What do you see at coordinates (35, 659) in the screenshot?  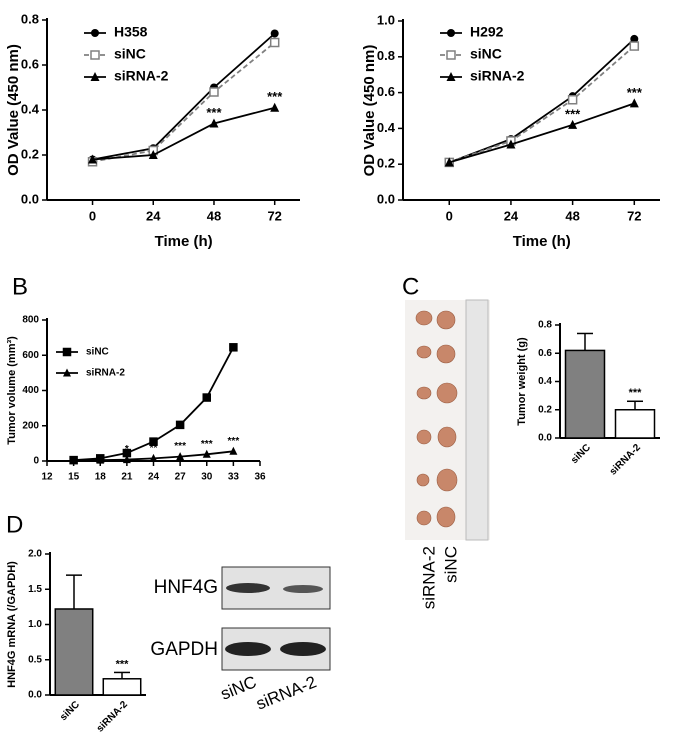 I see `y-tick-label: 0.5` at bounding box center [35, 659].